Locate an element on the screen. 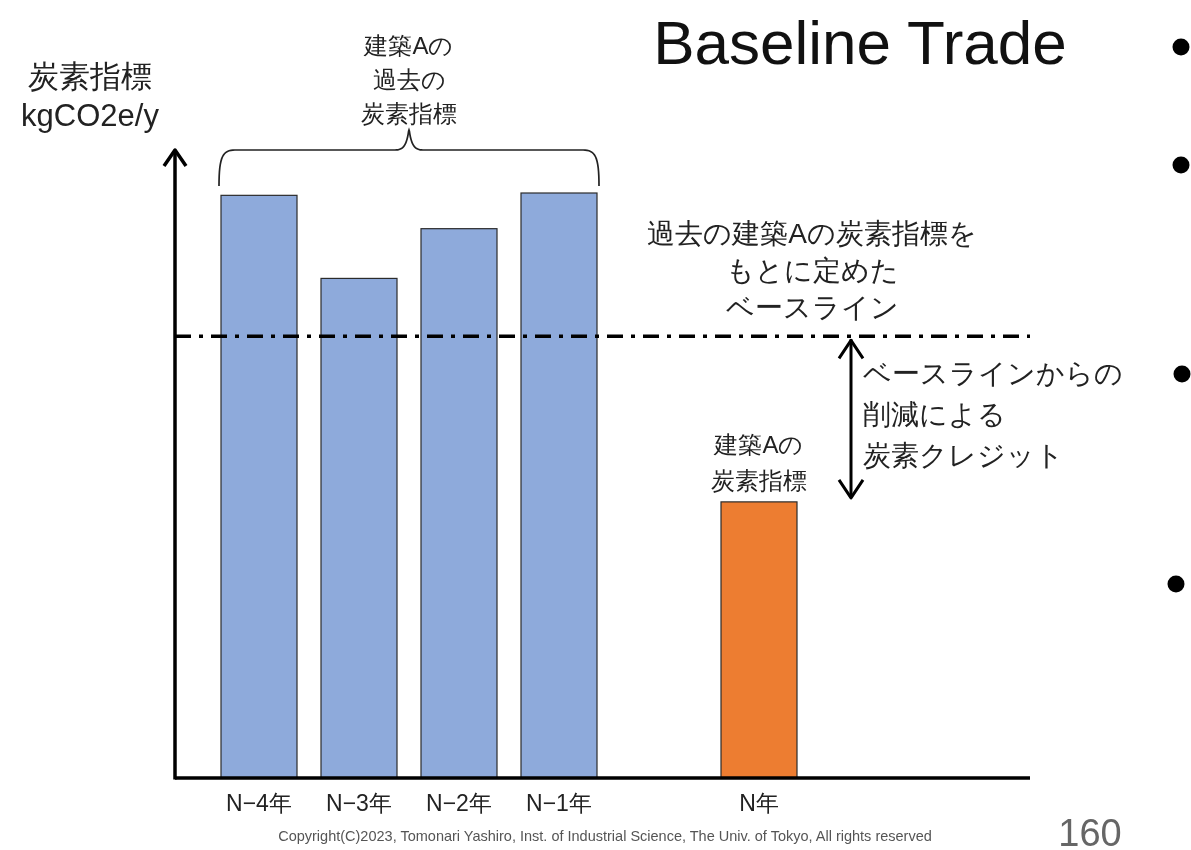  x-tick-label: N年 is located at coordinates (759, 803).